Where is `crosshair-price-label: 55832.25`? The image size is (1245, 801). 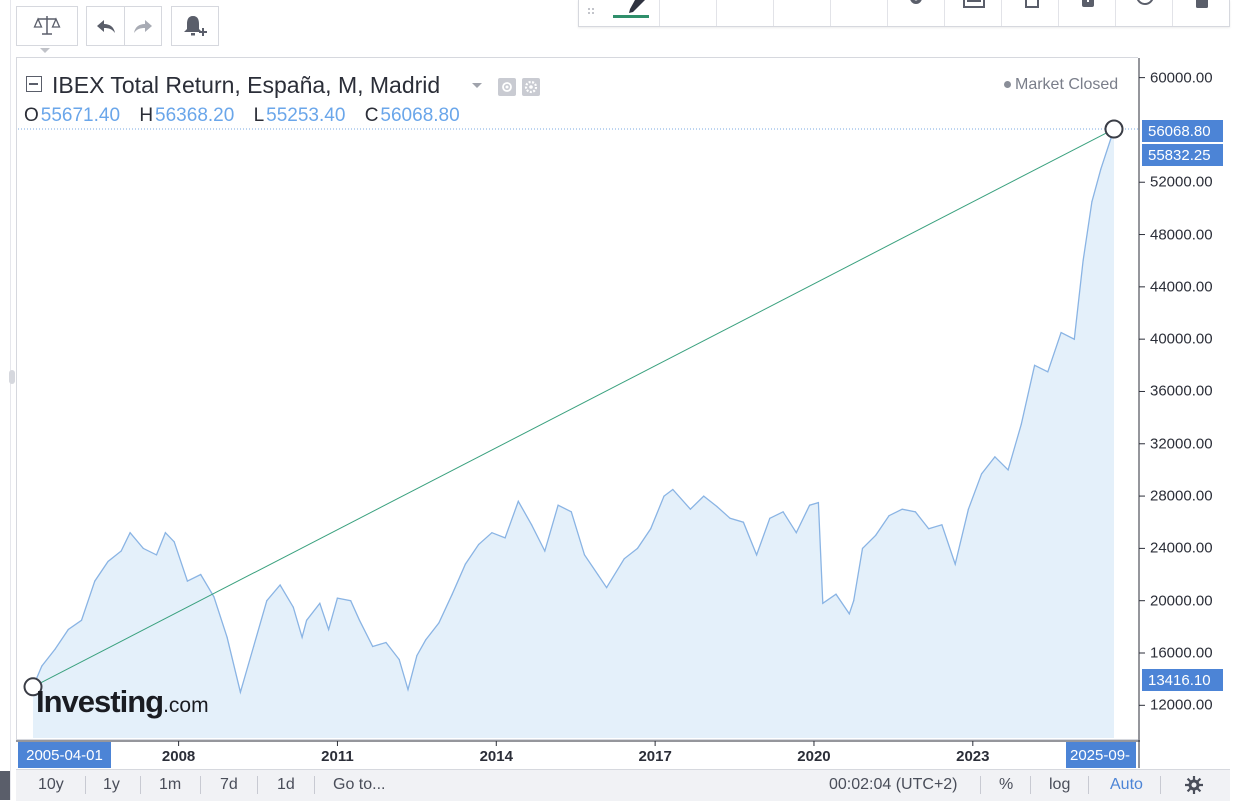
crosshair-price-label: 55832.25 is located at coordinates (1182, 155).